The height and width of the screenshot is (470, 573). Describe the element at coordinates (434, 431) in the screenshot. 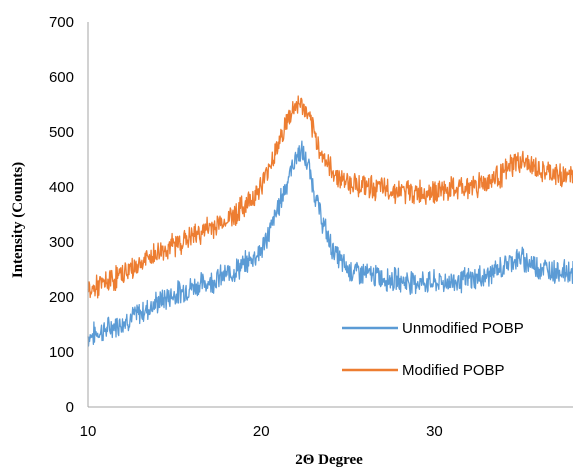

I see `x-tick-label: 30` at that location.